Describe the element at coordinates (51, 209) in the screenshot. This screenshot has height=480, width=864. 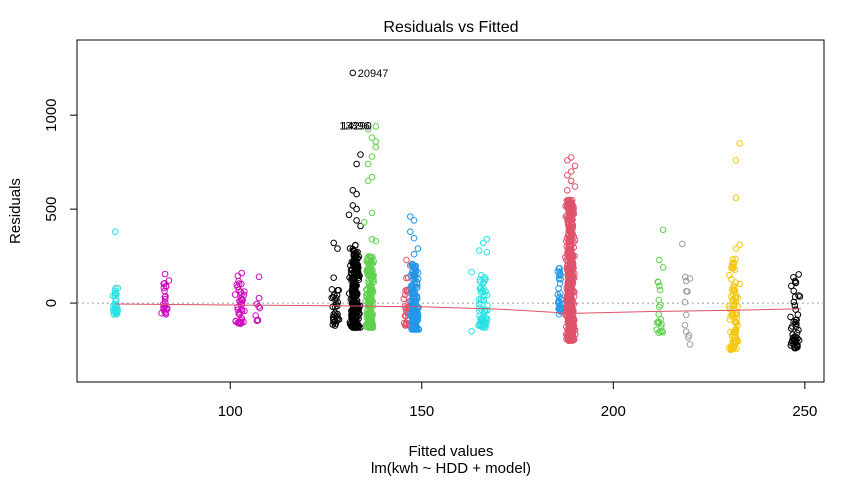
I see `y-tick-label: 500` at that location.